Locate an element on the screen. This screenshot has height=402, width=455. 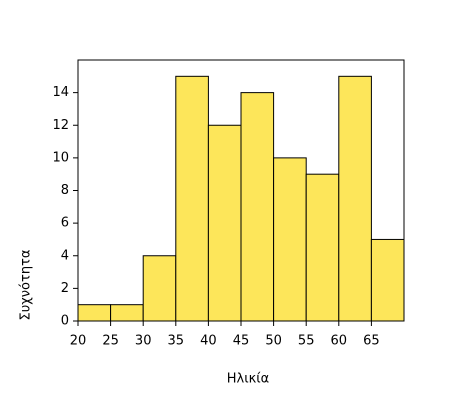
y-tick-label: 4 is located at coordinates (65, 255).